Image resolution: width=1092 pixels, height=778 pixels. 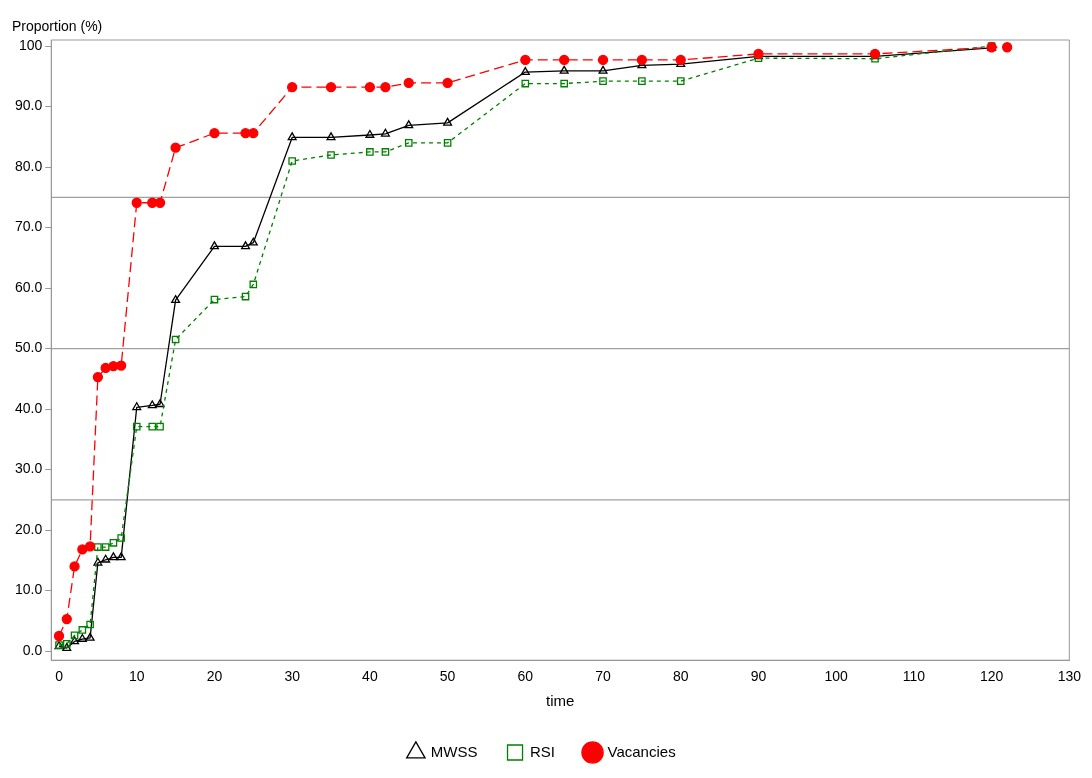 What do you see at coordinates (29, 165) in the screenshot?
I see `y-tick-label: 80.0` at bounding box center [29, 165].